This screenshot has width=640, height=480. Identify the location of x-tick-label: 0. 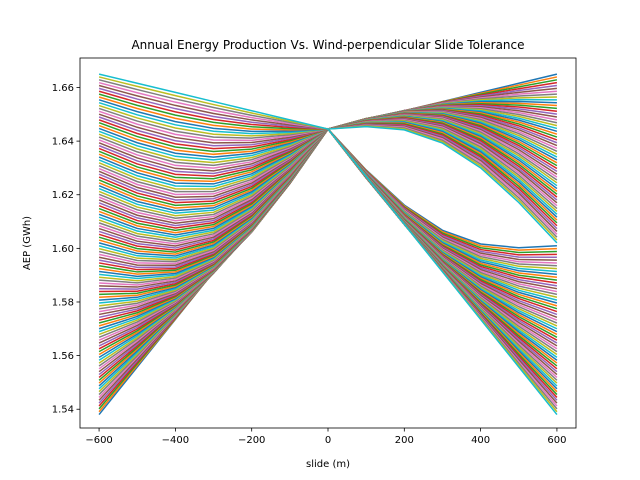
(328, 440).